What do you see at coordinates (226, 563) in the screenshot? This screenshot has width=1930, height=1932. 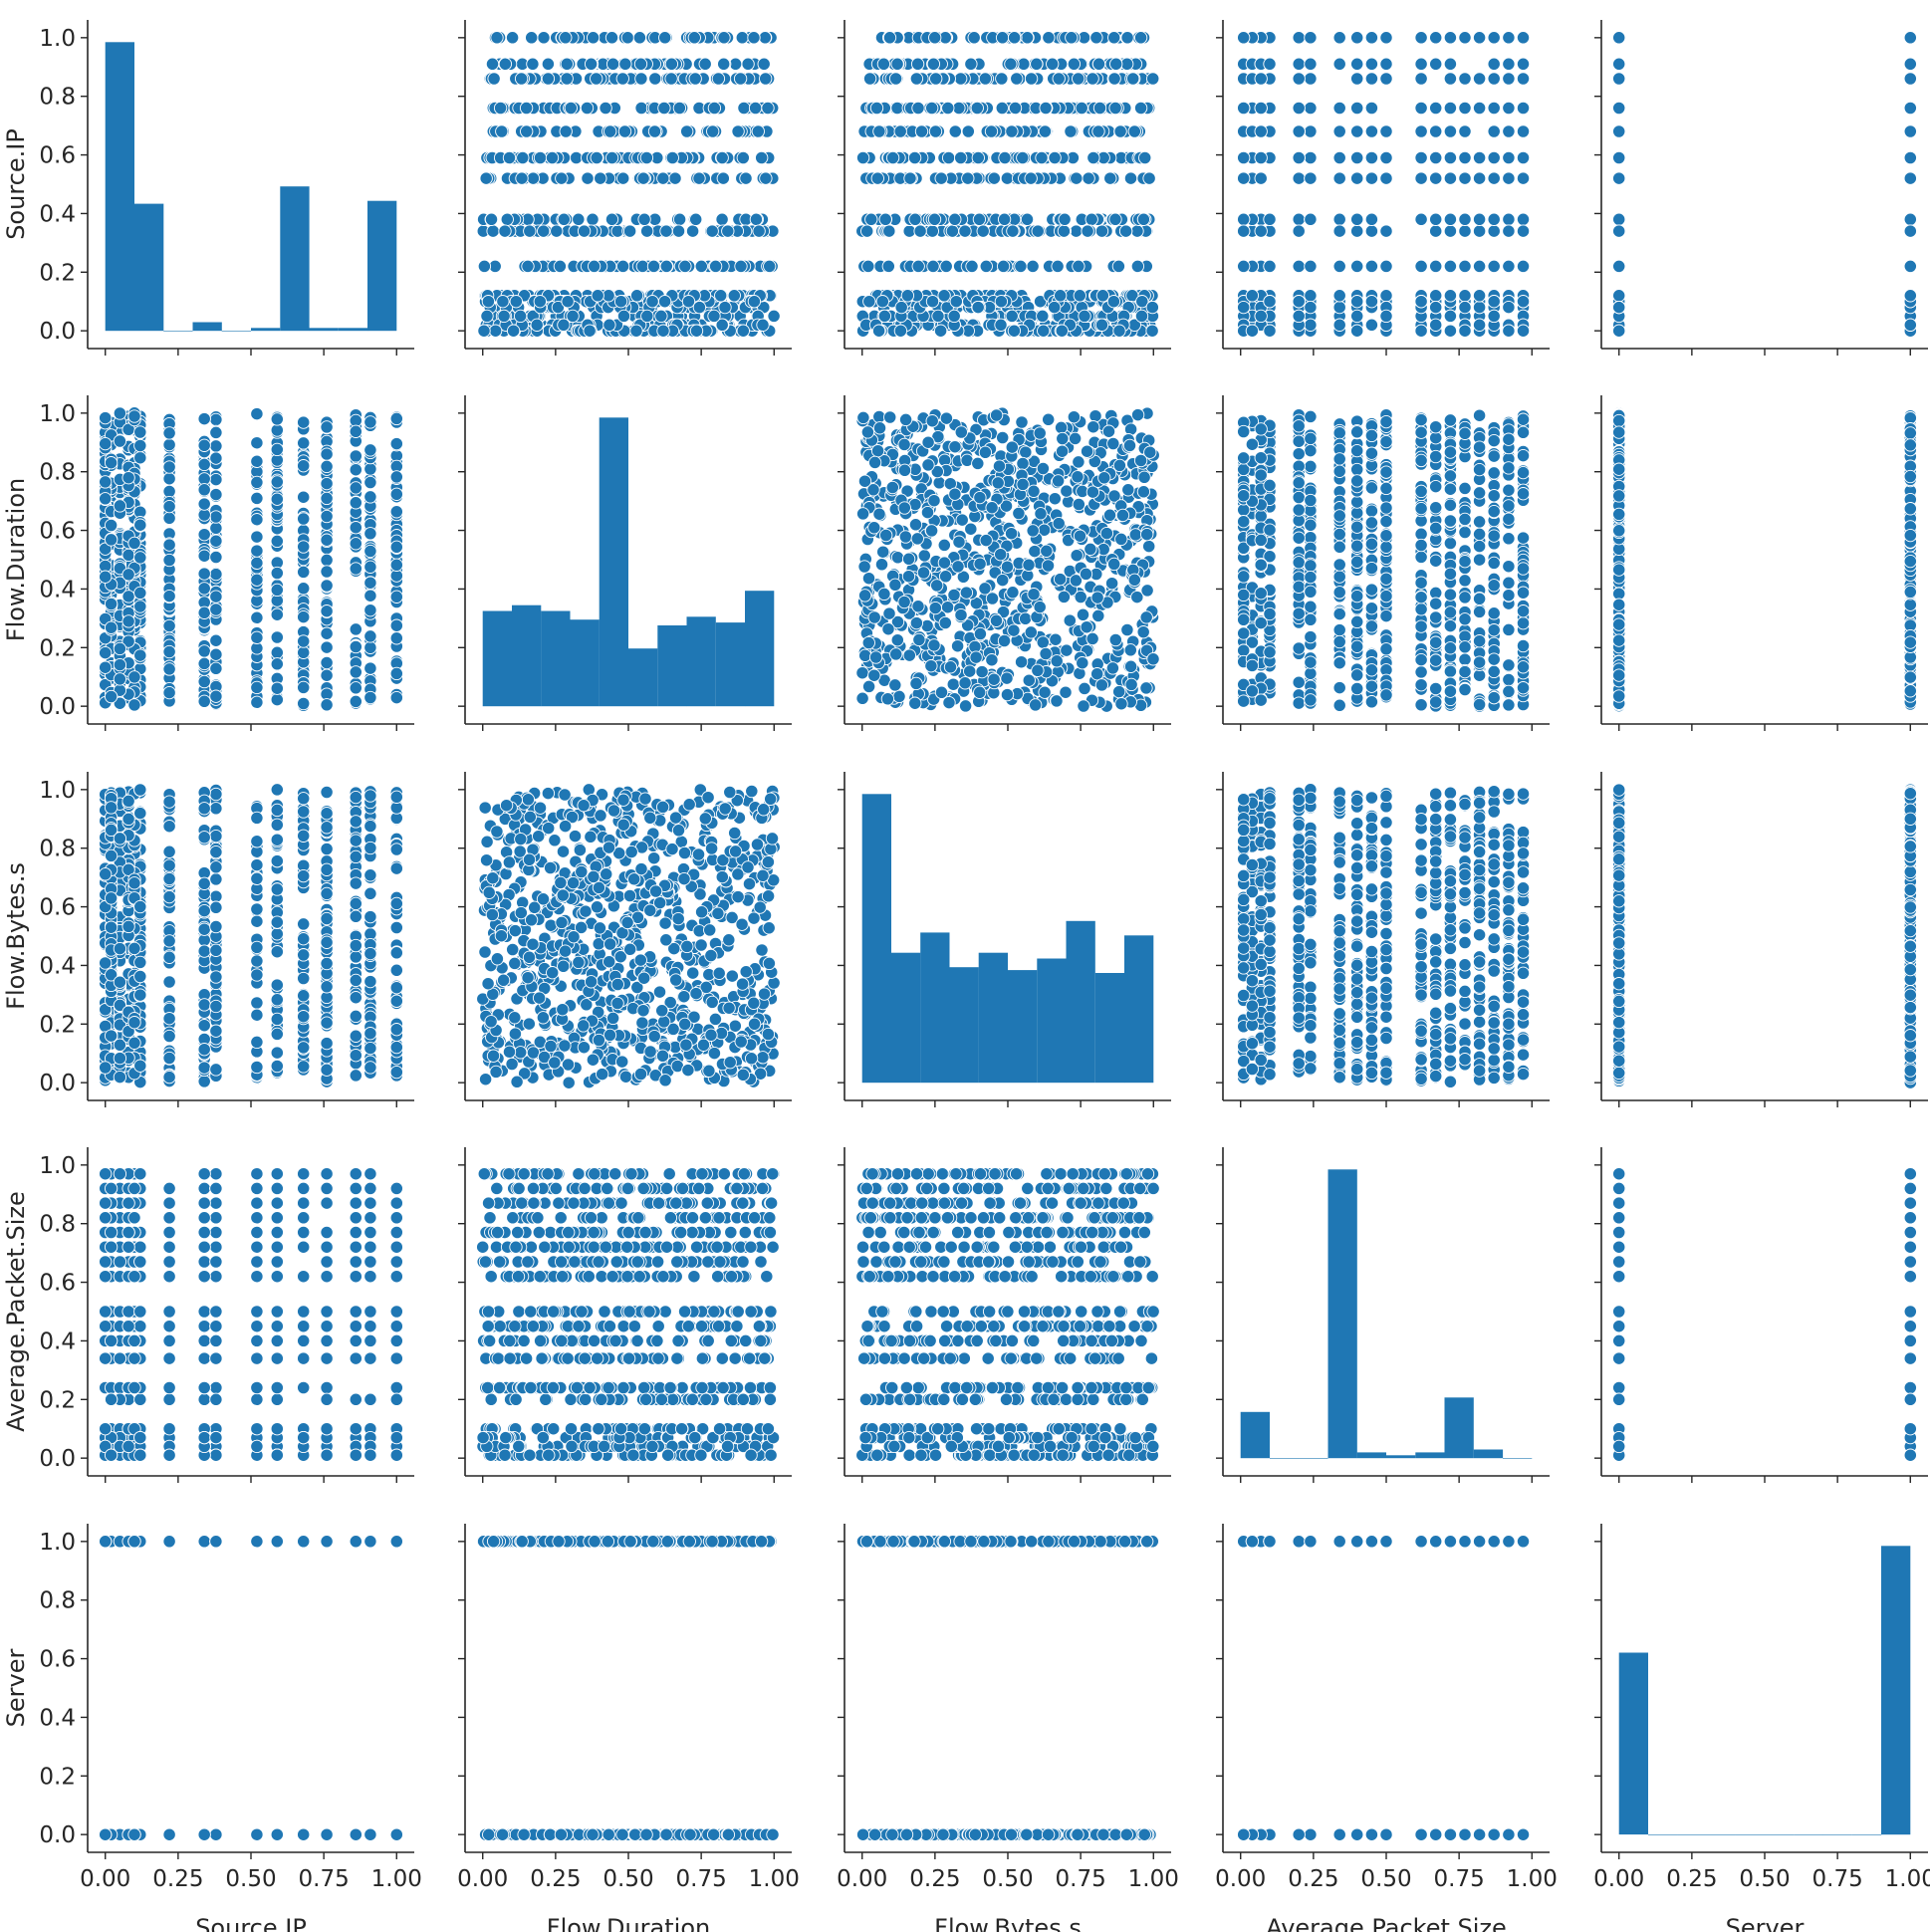 I see `panel-flow-duration-vs-source-ip: 0.00.20.40.60.81.0` at bounding box center [226, 563].